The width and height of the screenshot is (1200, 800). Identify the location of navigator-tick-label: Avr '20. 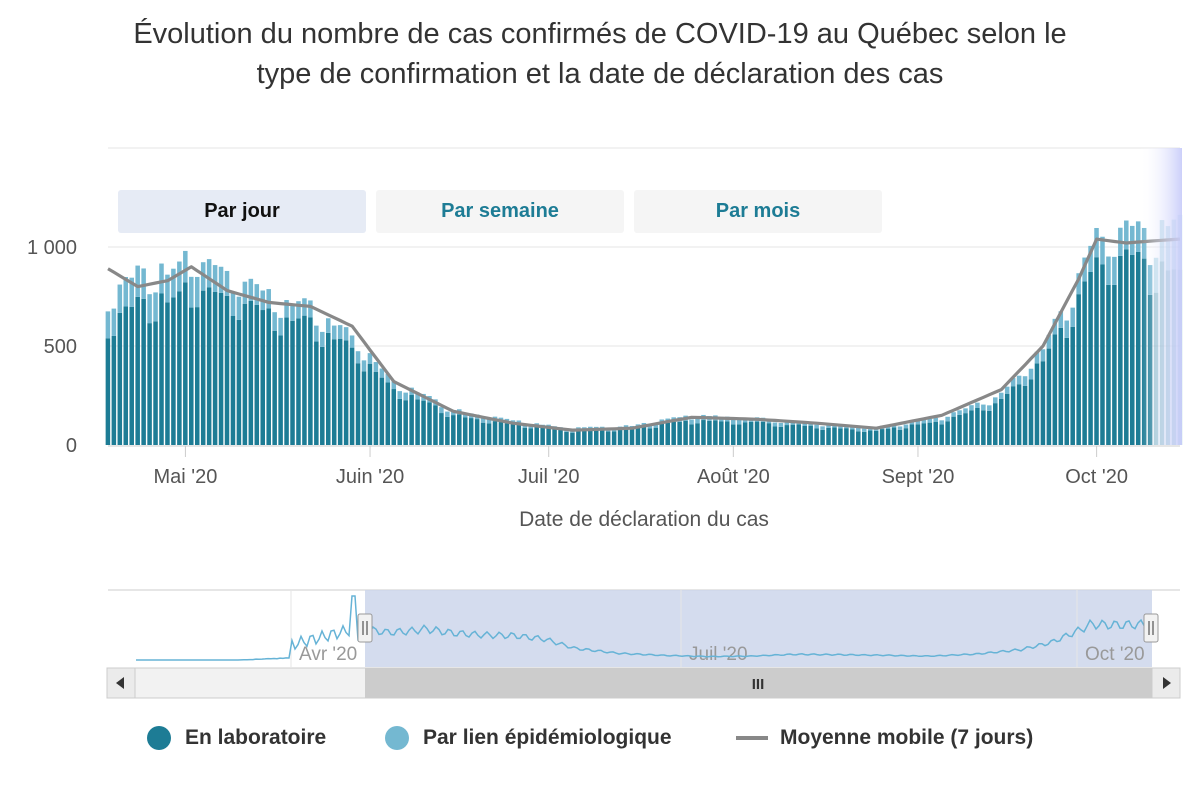
(328, 654).